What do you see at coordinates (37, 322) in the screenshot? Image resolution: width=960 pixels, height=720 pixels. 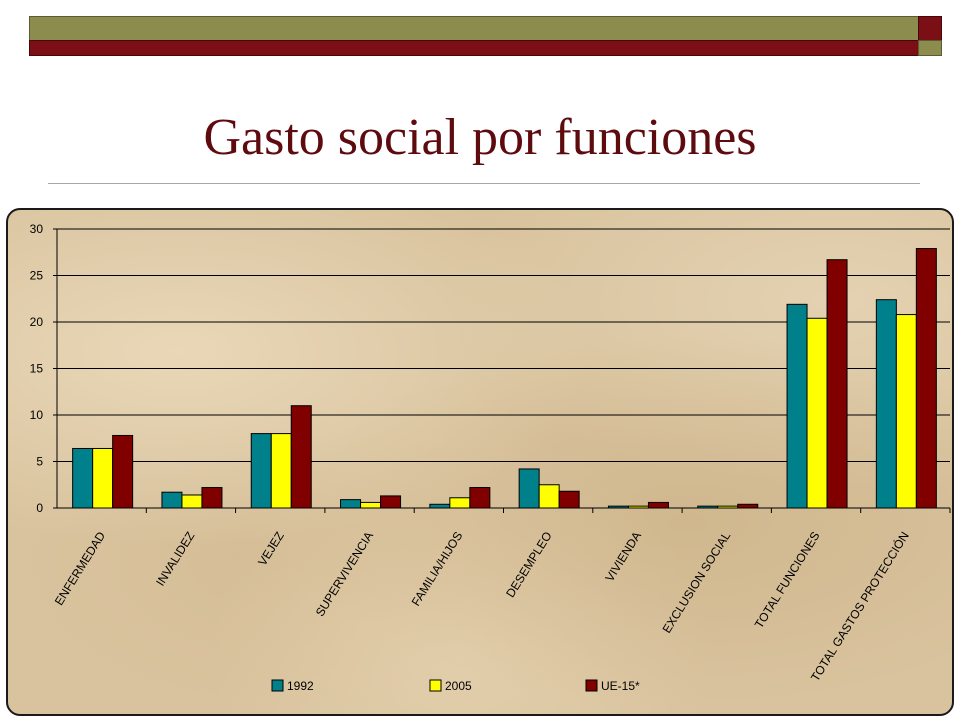 I see `y-tick-label: 20` at bounding box center [37, 322].